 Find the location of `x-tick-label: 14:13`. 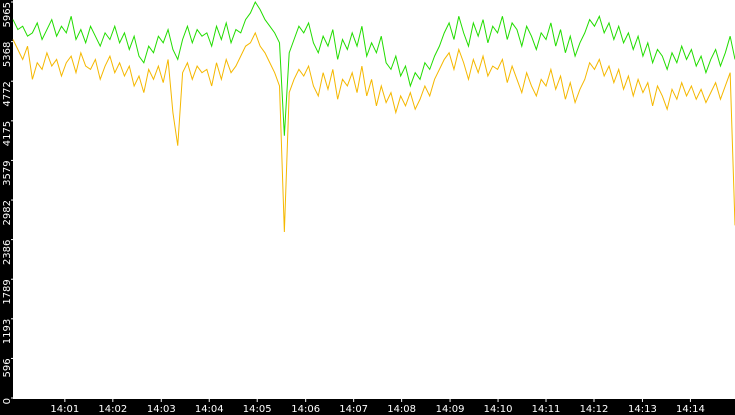

x-tick-label: 14:13 is located at coordinates (642, 409).